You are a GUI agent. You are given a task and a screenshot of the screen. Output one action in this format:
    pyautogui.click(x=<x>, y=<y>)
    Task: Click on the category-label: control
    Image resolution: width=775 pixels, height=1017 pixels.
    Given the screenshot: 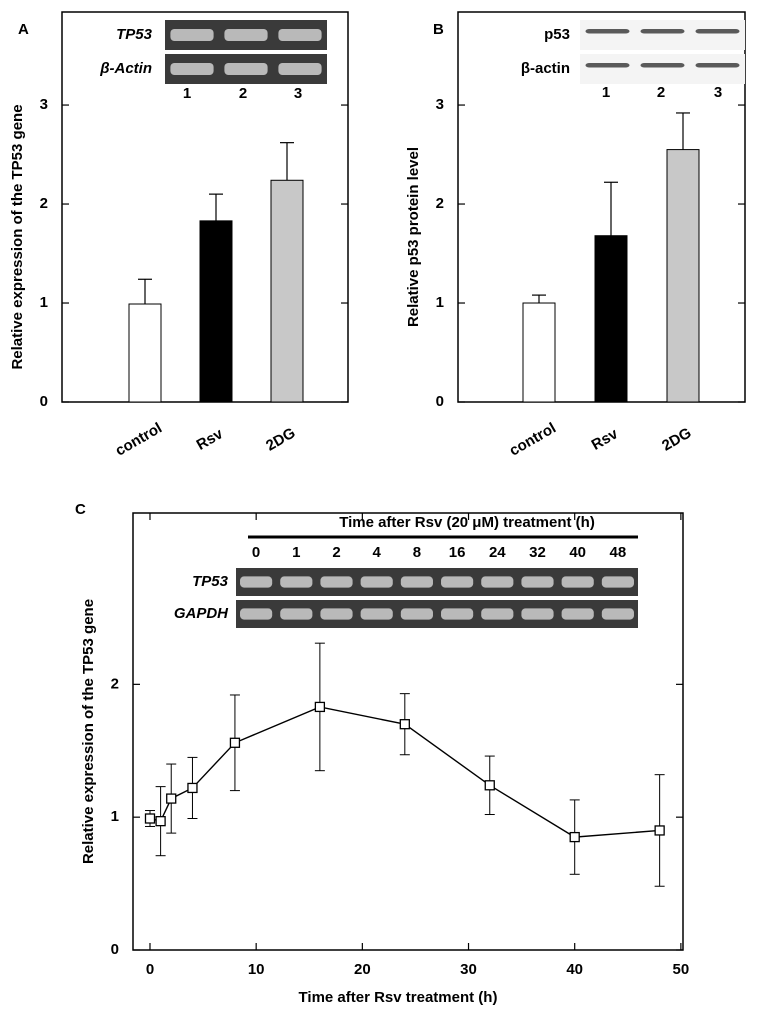 What is the action you would take?
    pyautogui.click(x=138, y=439)
    